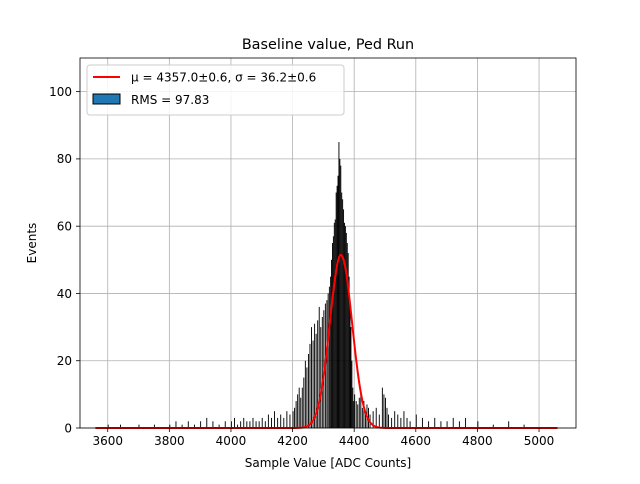 This screenshot has width=640, height=484. What do you see at coordinates (32, 243) in the screenshot?
I see `y-axis-label: Events` at bounding box center [32, 243].